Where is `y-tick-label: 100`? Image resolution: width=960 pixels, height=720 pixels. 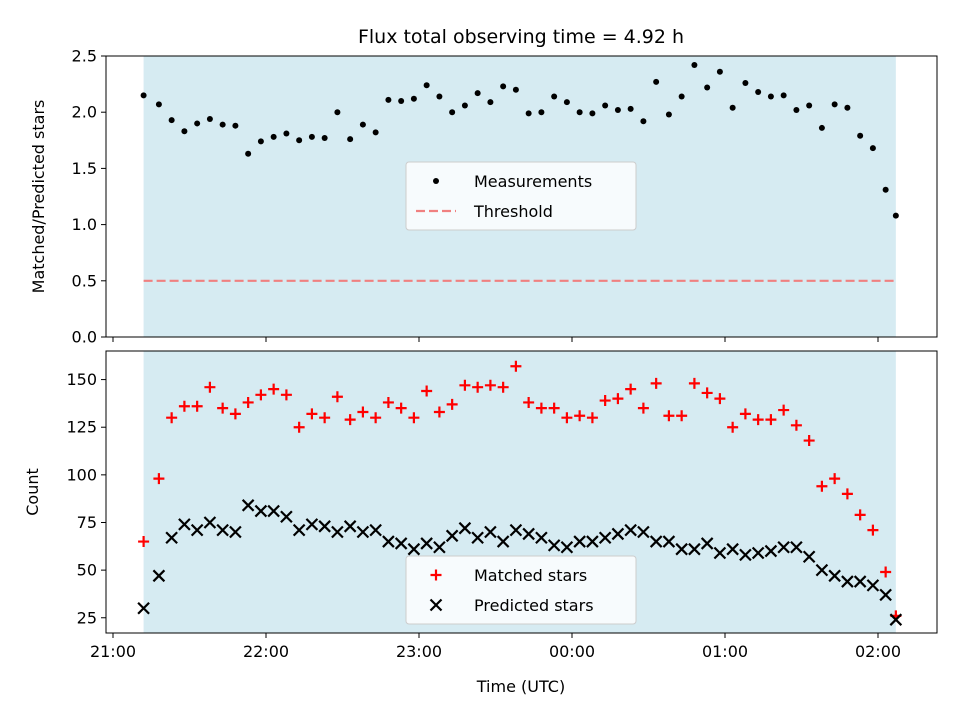 y-tick-label: 100 is located at coordinates (81, 474).